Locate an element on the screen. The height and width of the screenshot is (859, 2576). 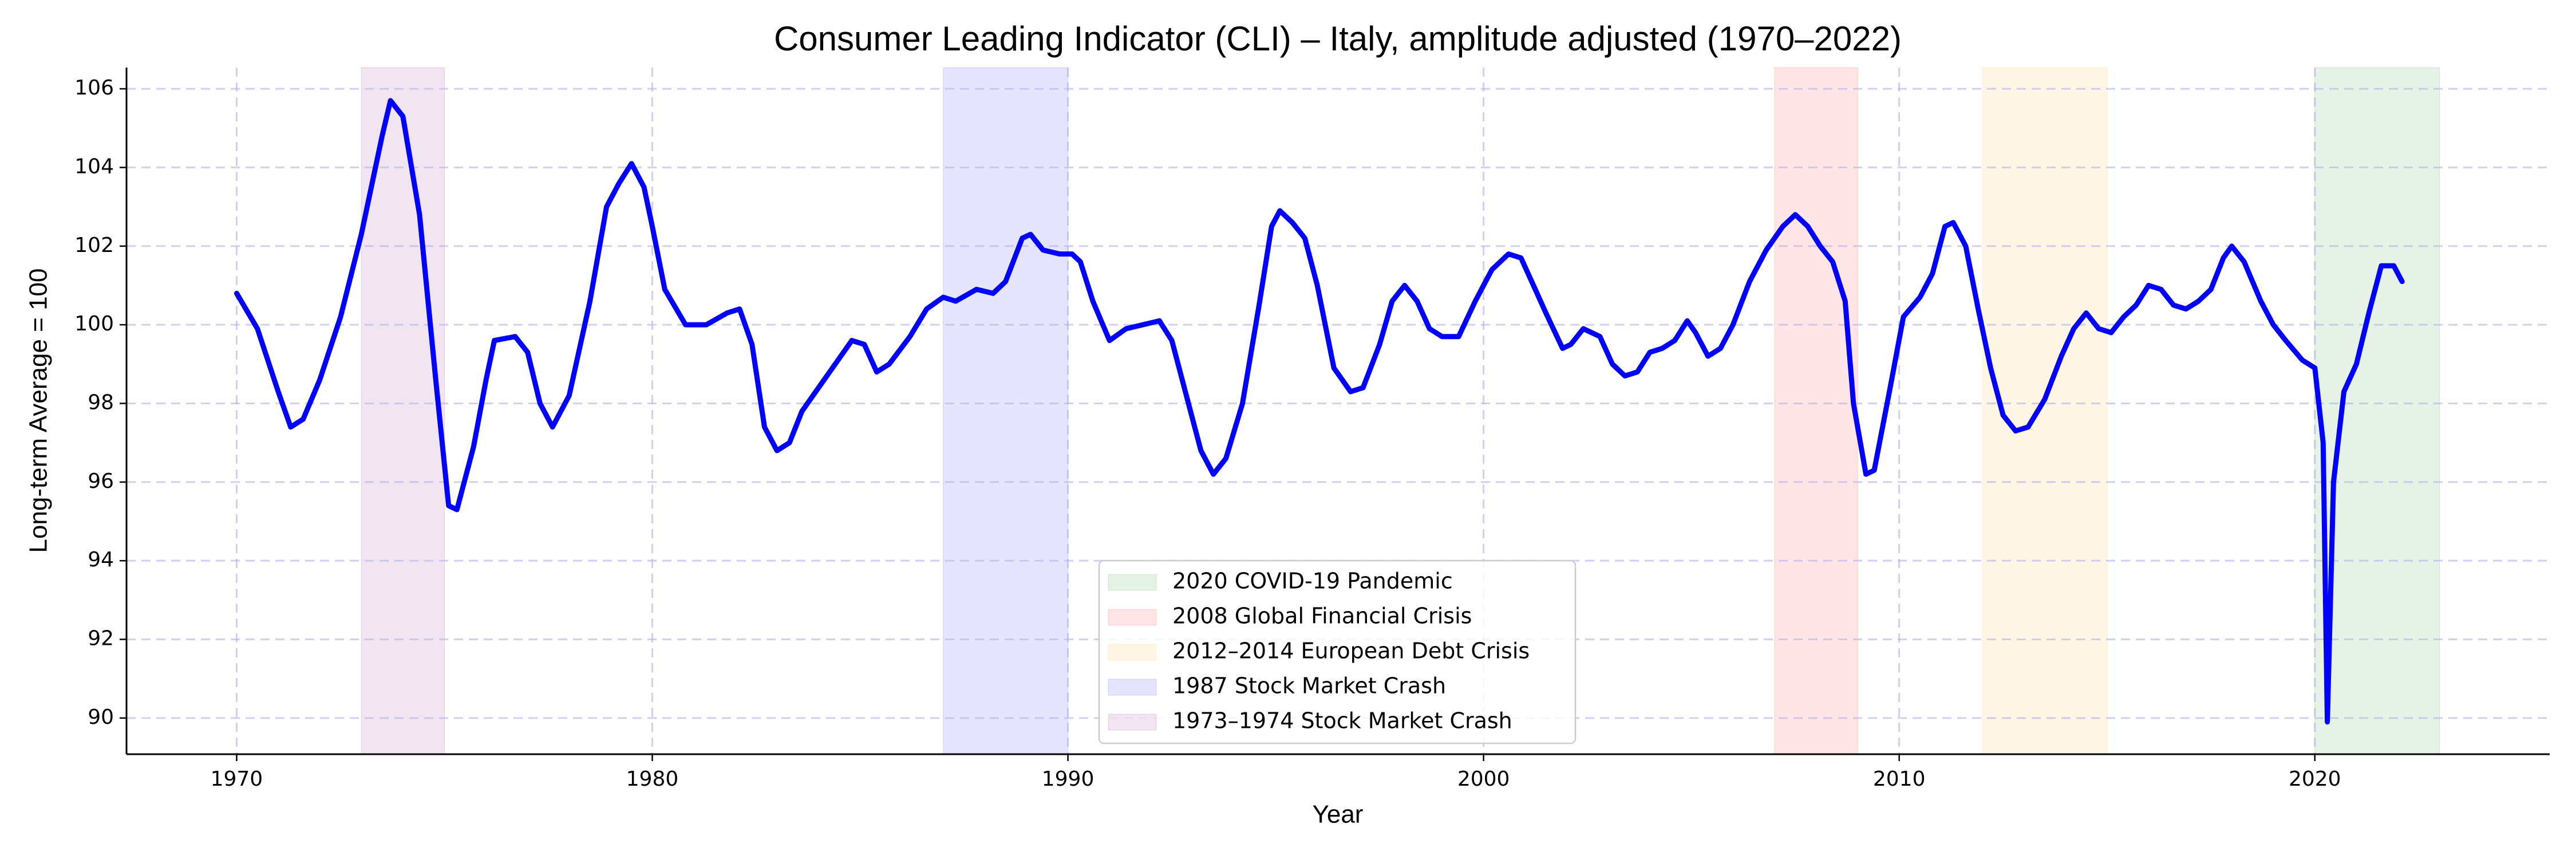
x-tick-label: 2020 is located at coordinates (2315, 779).